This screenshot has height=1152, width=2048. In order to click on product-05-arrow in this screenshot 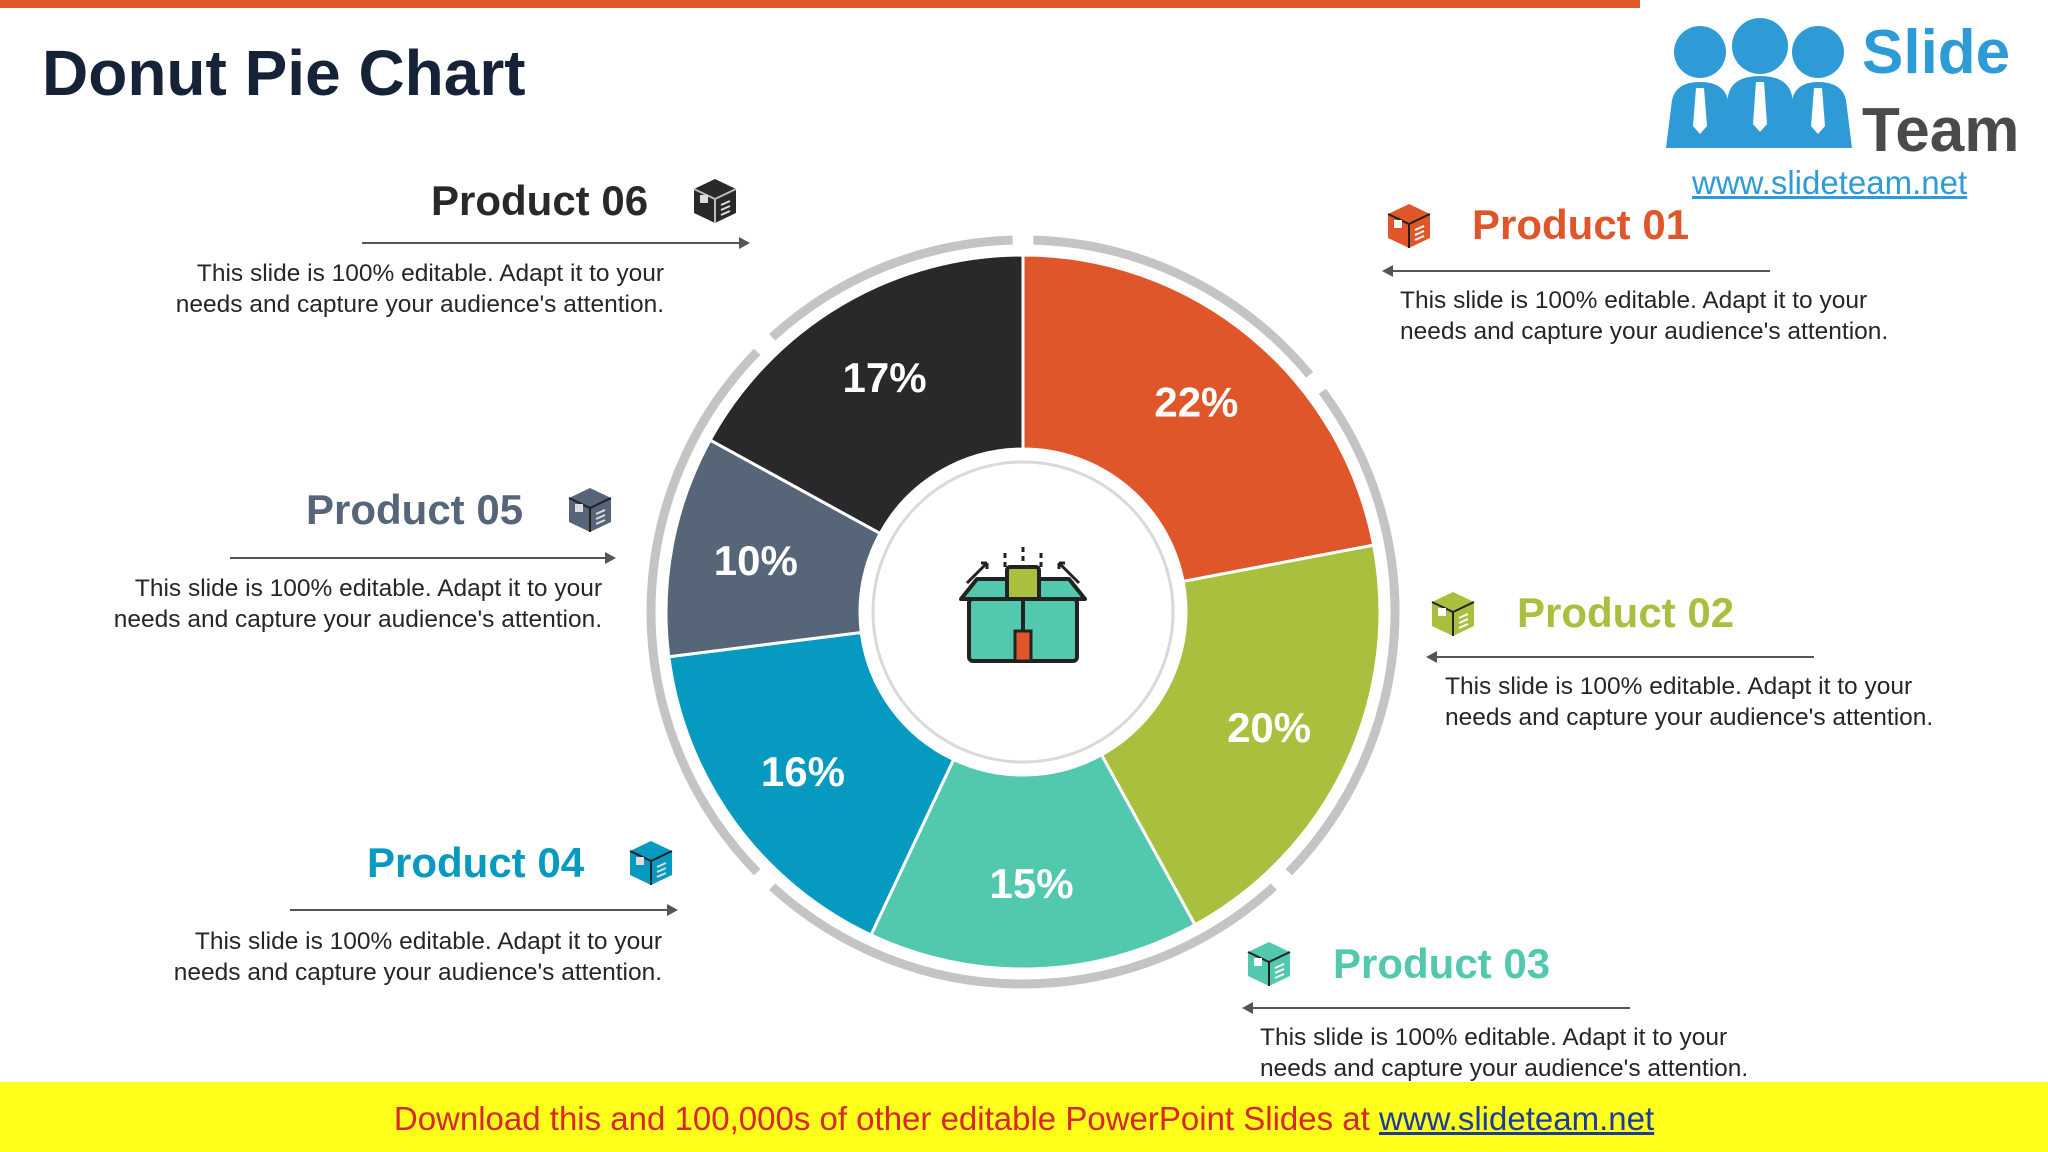, I will do `click(423, 558)`.